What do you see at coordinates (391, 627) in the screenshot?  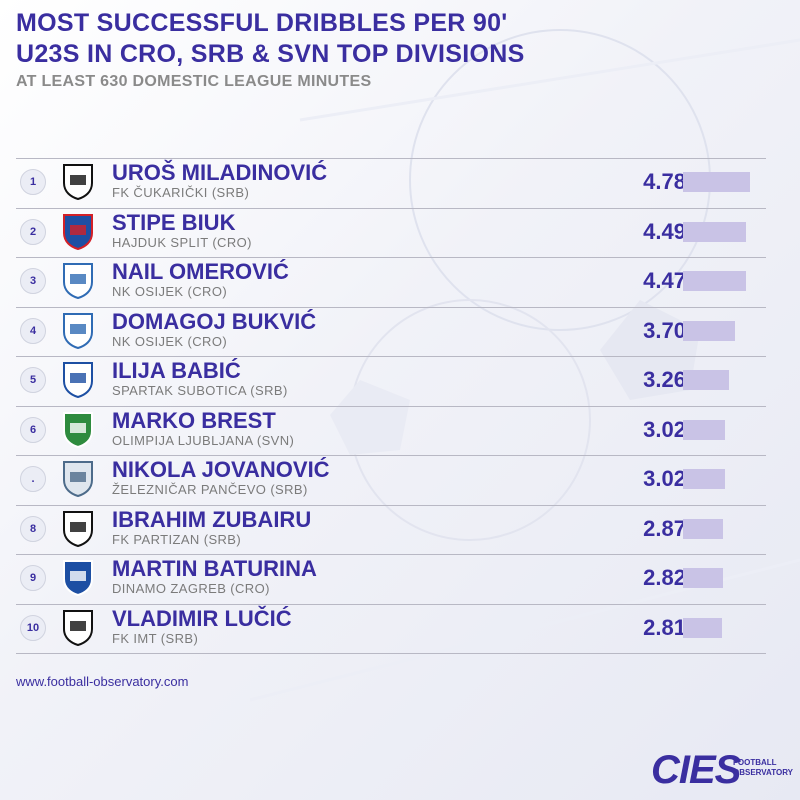 I see `table-row: 10 VLADIMIR LUČIĆ FK IMT (SRB) 2.81` at bounding box center [391, 627].